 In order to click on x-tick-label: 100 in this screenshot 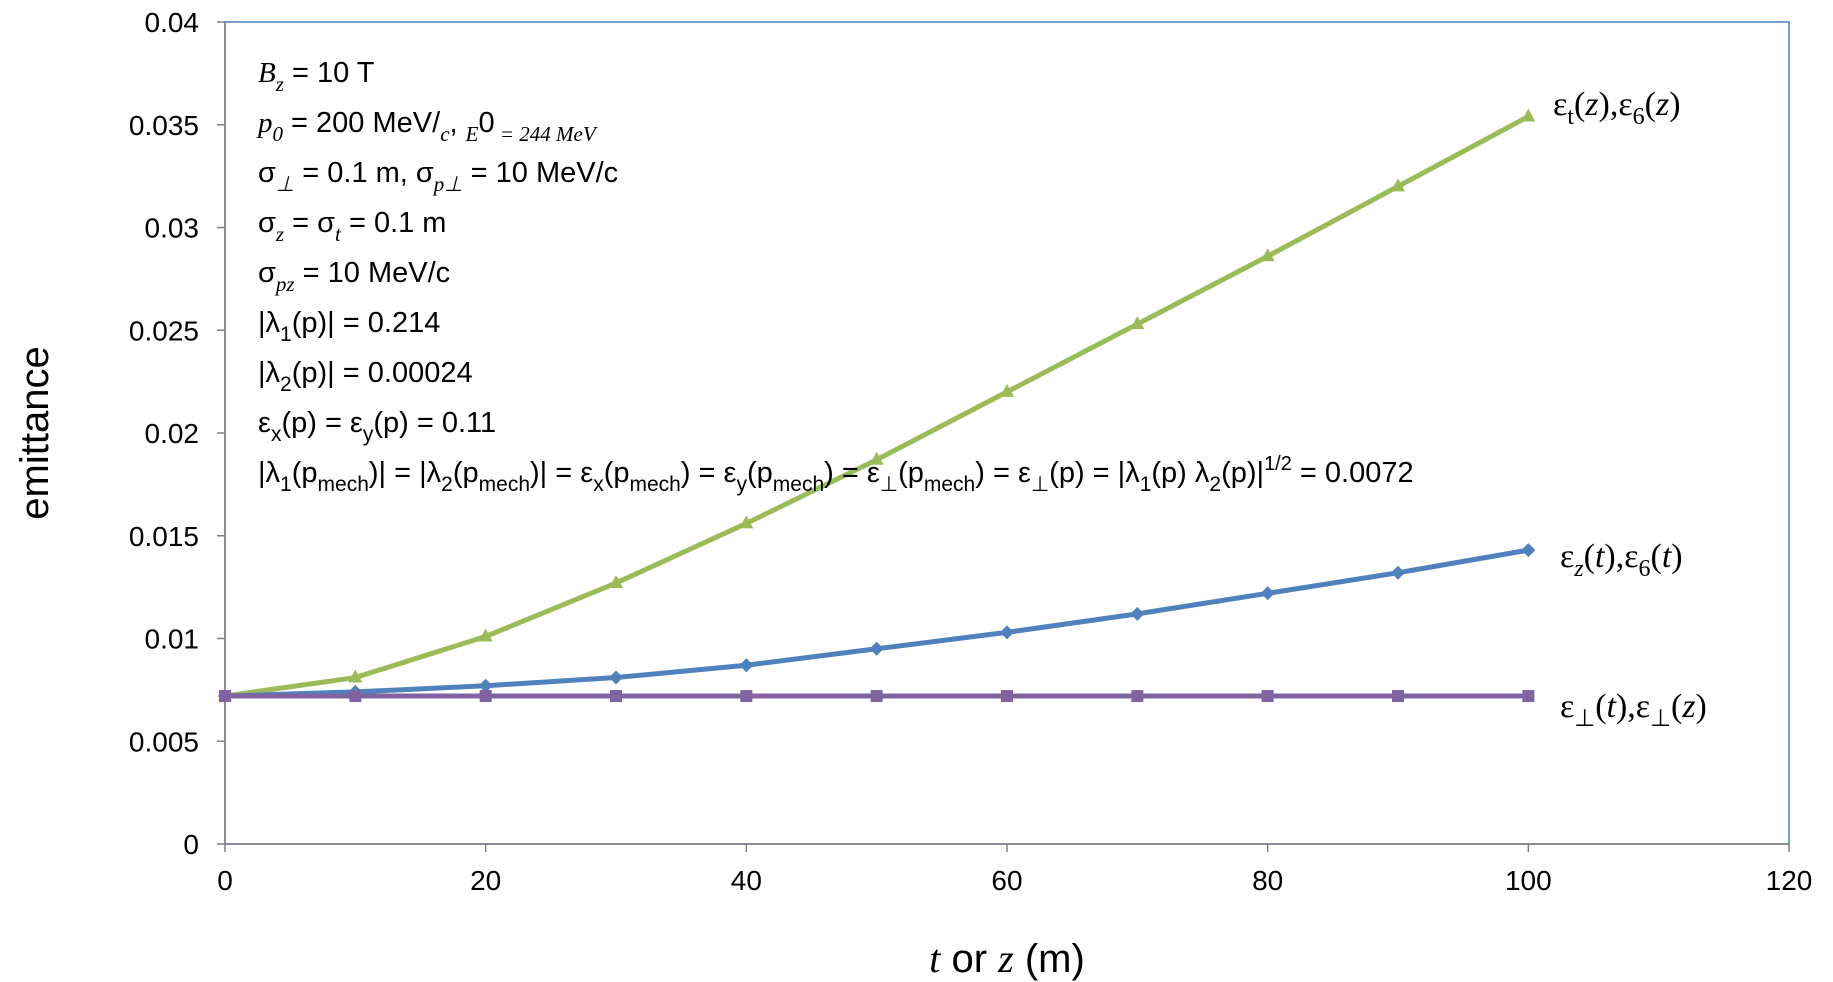, I will do `click(1528, 880)`.